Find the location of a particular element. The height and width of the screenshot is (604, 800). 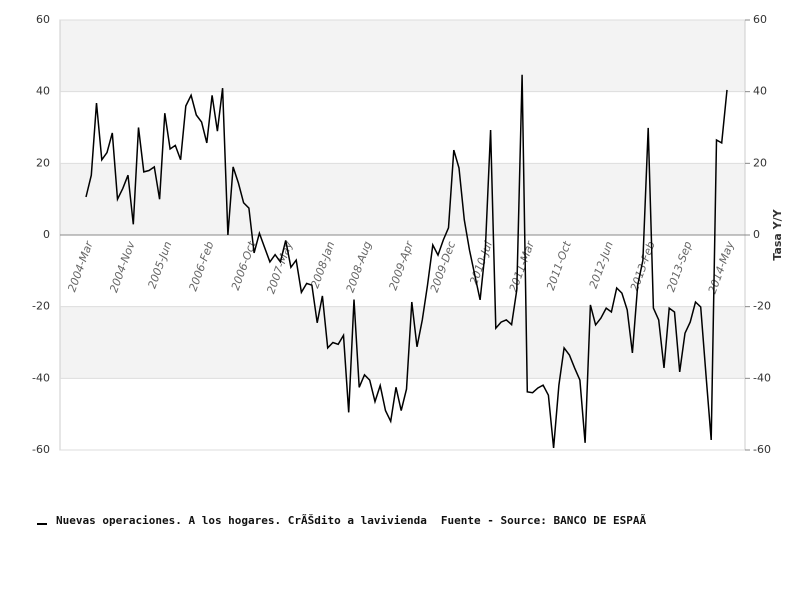

x-tick-label: 2005-Jun is located at coordinates (159, 265).